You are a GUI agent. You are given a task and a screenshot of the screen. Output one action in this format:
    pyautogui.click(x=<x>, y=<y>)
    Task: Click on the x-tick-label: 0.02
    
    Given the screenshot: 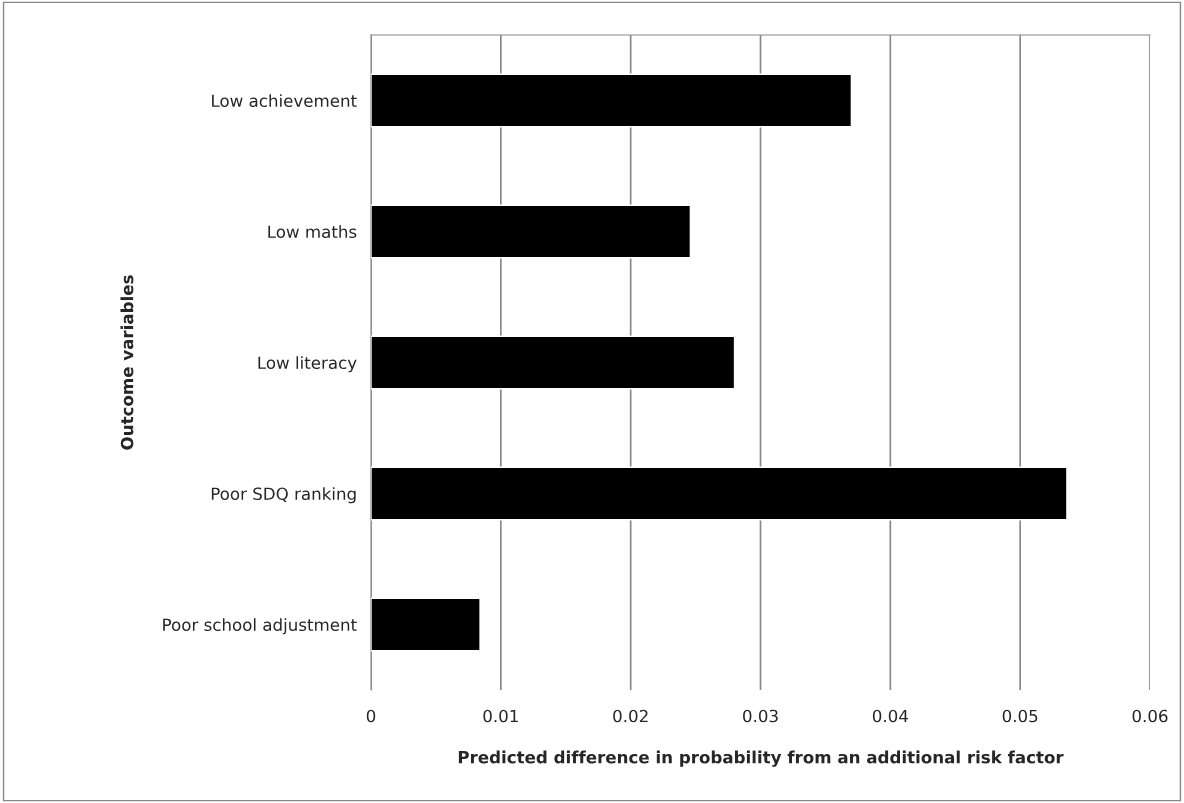 What is the action you would take?
    pyautogui.click(x=630, y=716)
    